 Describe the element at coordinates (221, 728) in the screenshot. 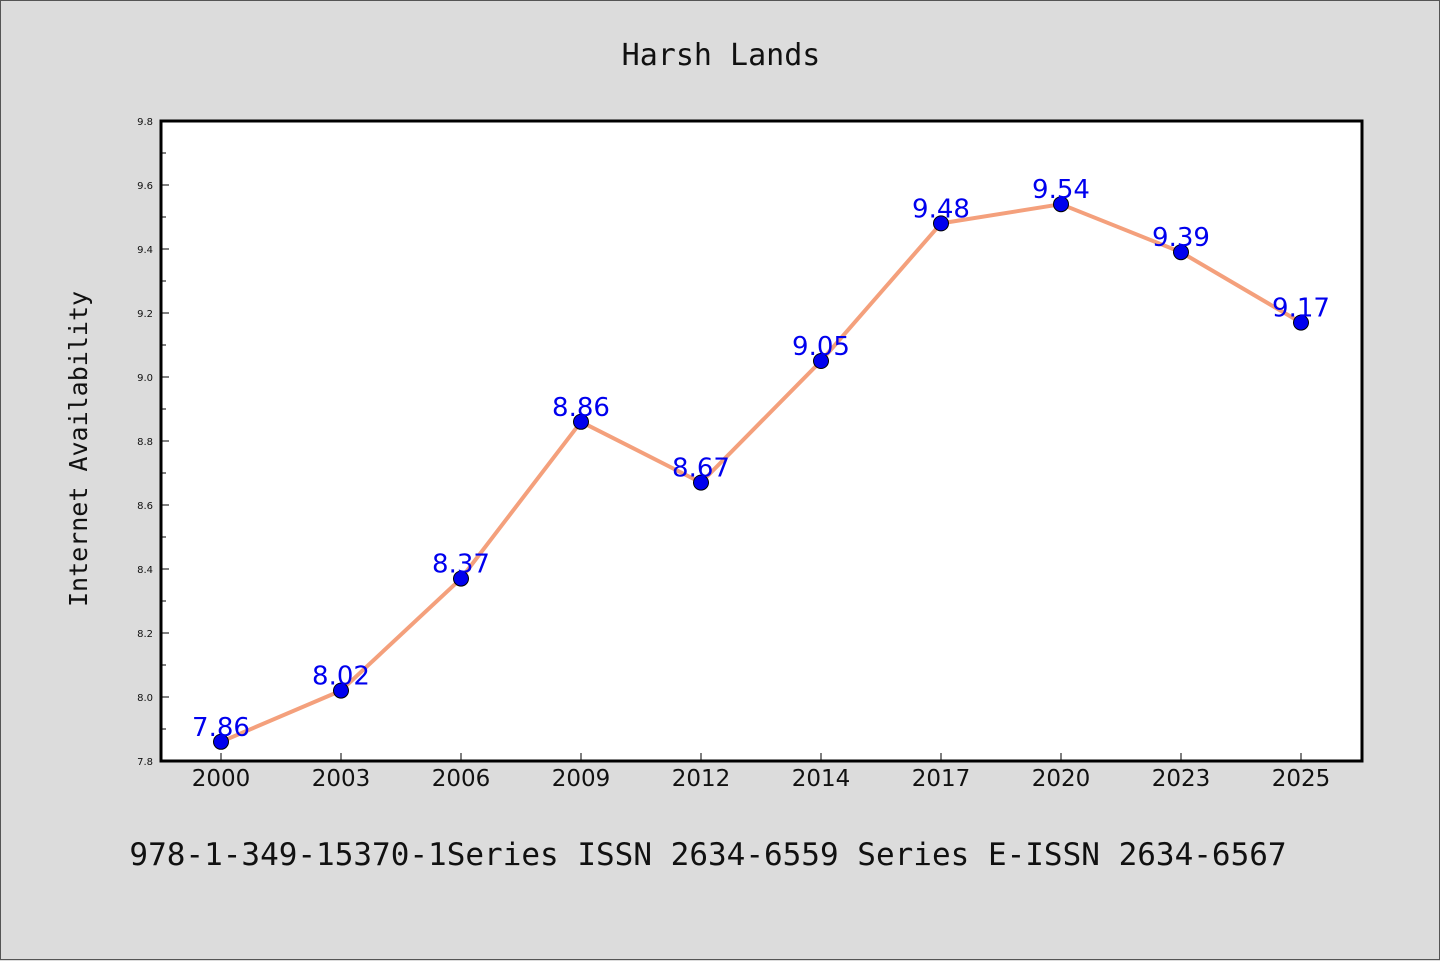

I see `data-point-label: 7.86` at that location.